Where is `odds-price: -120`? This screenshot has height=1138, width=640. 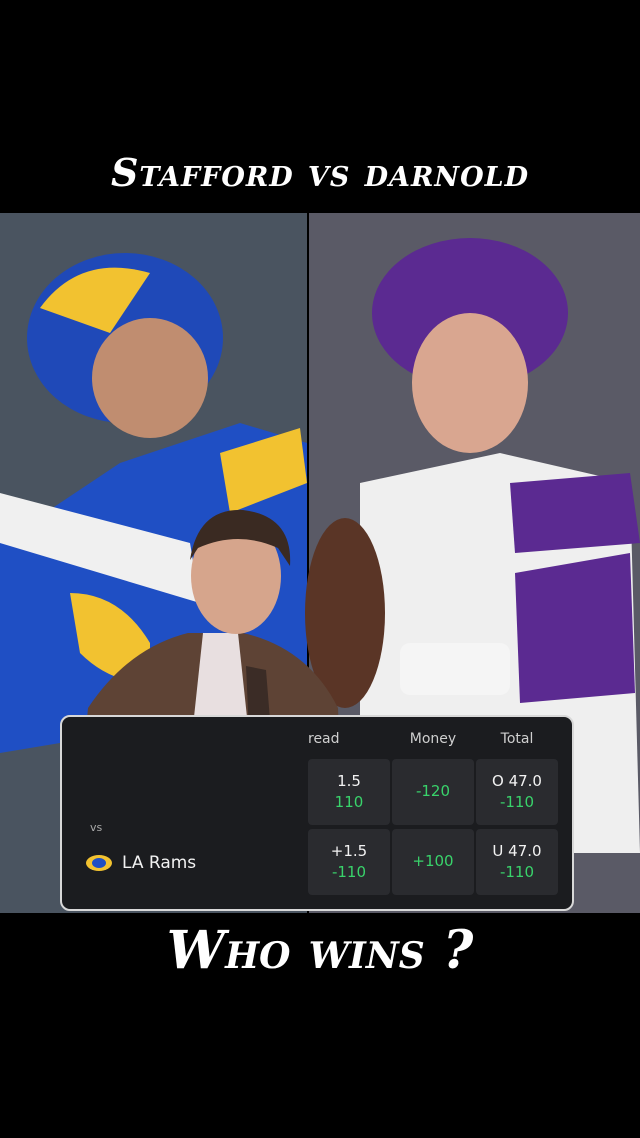 odds-price: -120 is located at coordinates (433, 791).